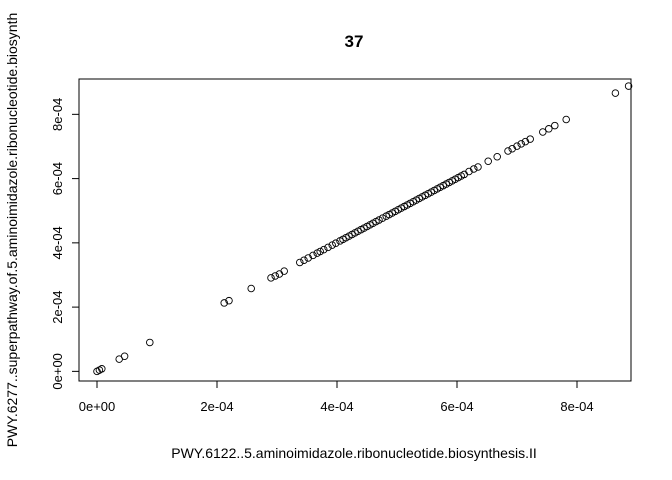 The height and width of the screenshot is (480, 672). What do you see at coordinates (57, 178) in the screenshot?
I see `y-tick-label: 6e-04` at bounding box center [57, 178].